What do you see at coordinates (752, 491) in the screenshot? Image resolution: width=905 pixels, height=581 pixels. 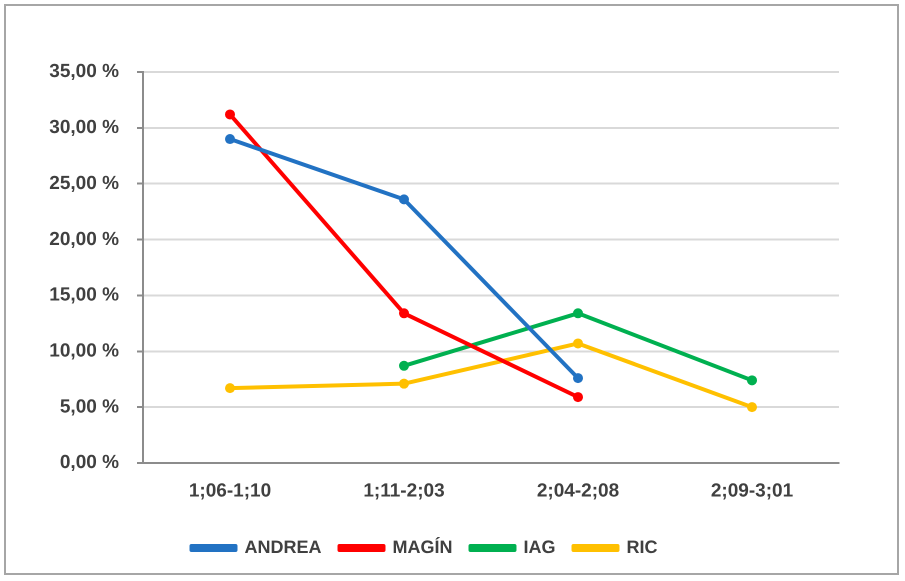 I see `x-tick-label: 2;09-3;01` at bounding box center [752, 491].